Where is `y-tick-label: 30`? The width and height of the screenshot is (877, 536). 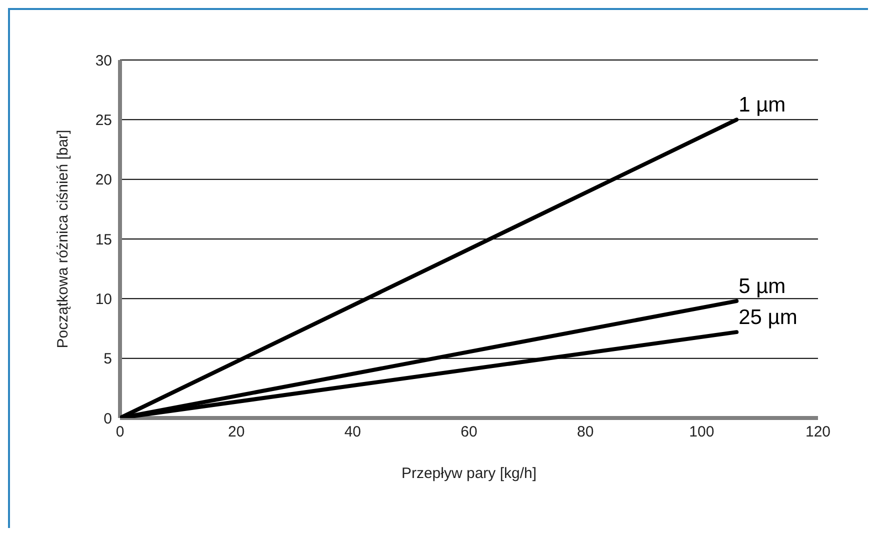
y-tick-label: 30 is located at coordinates (103, 61).